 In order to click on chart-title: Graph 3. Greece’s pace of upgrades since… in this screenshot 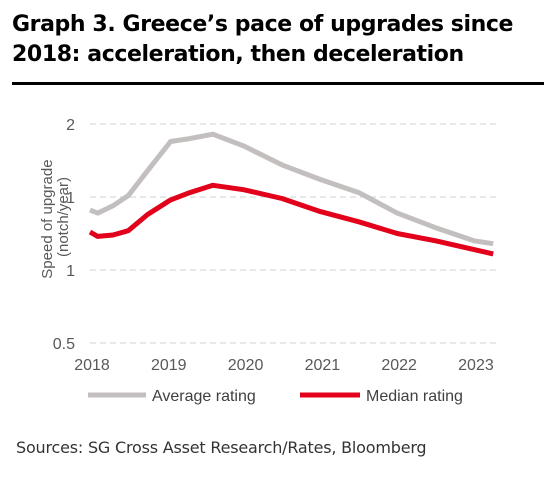, I will do `click(277, 40)`.